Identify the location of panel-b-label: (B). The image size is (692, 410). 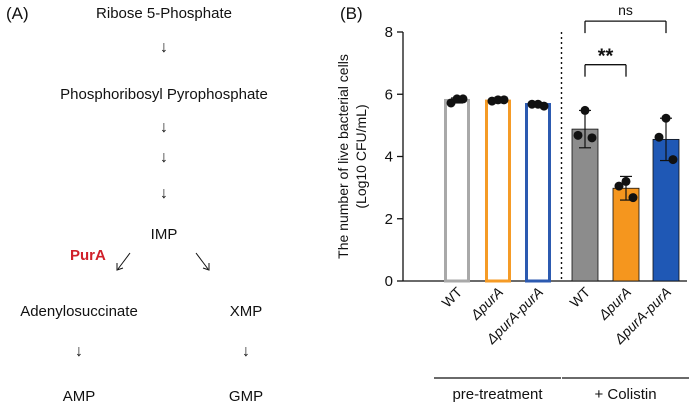
(351, 13).